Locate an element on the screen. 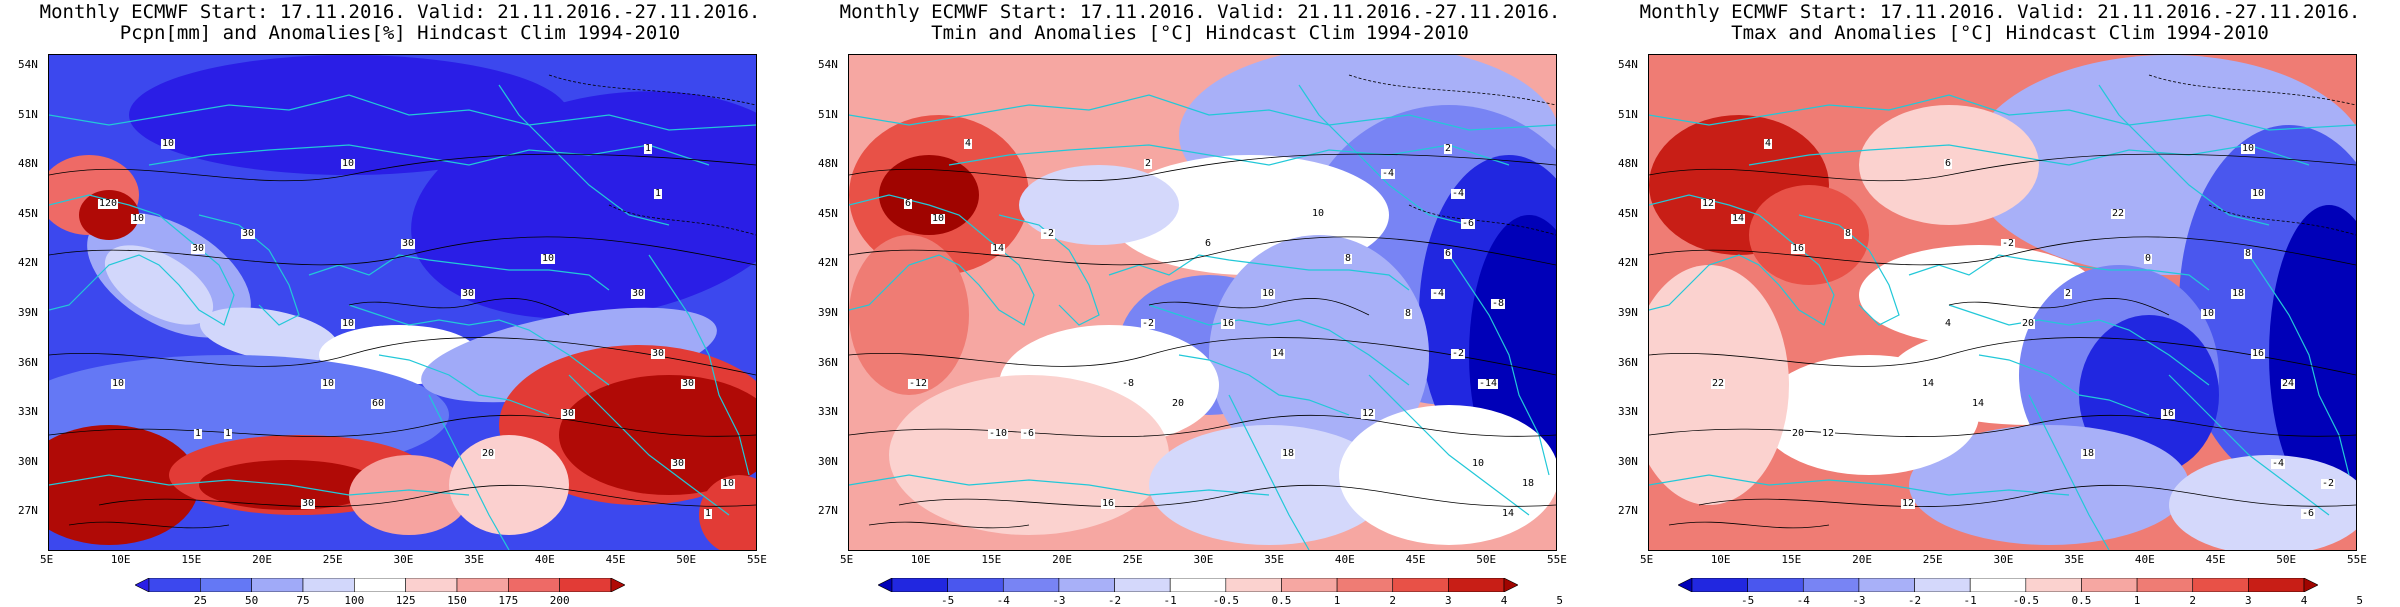 This screenshot has height=607, width=2400. colorbar-tick-label: -4 is located at coordinates (1803, 600).